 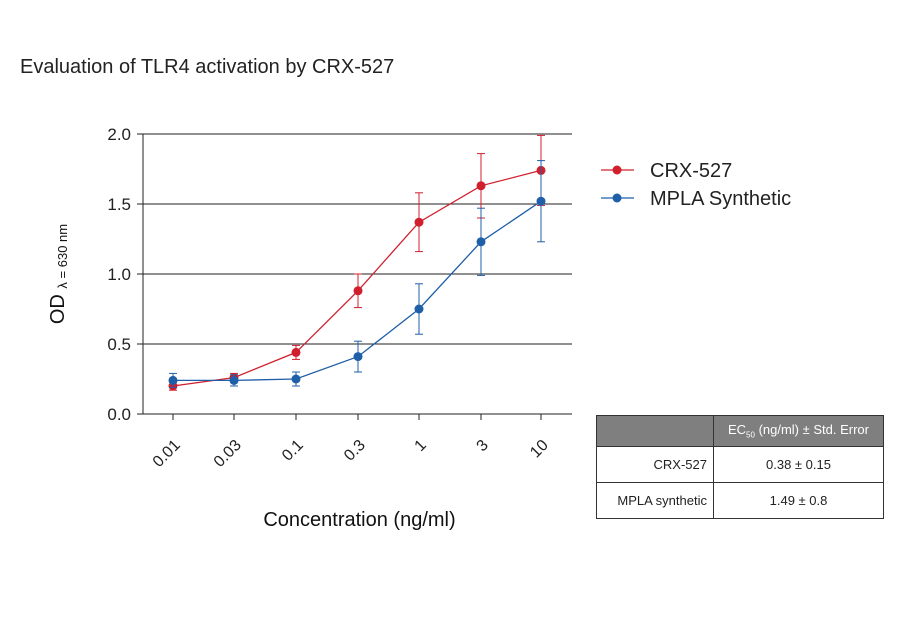 What do you see at coordinates (228, 454) in the screenshot?
I see `x-tick-label: 0.03` at bounding box center [228, 454].